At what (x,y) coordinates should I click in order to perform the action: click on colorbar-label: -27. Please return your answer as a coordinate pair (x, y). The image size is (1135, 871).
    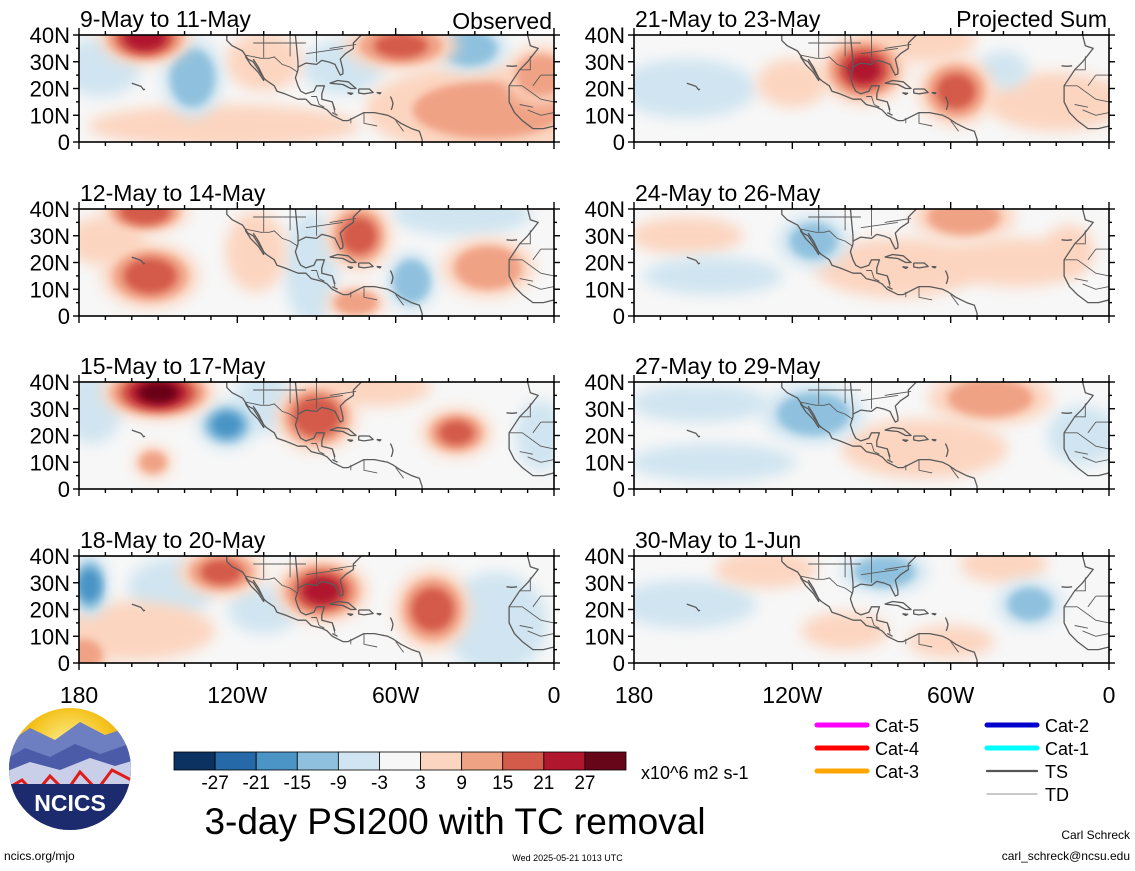
    Looking at the image, I should click on (214, 783).